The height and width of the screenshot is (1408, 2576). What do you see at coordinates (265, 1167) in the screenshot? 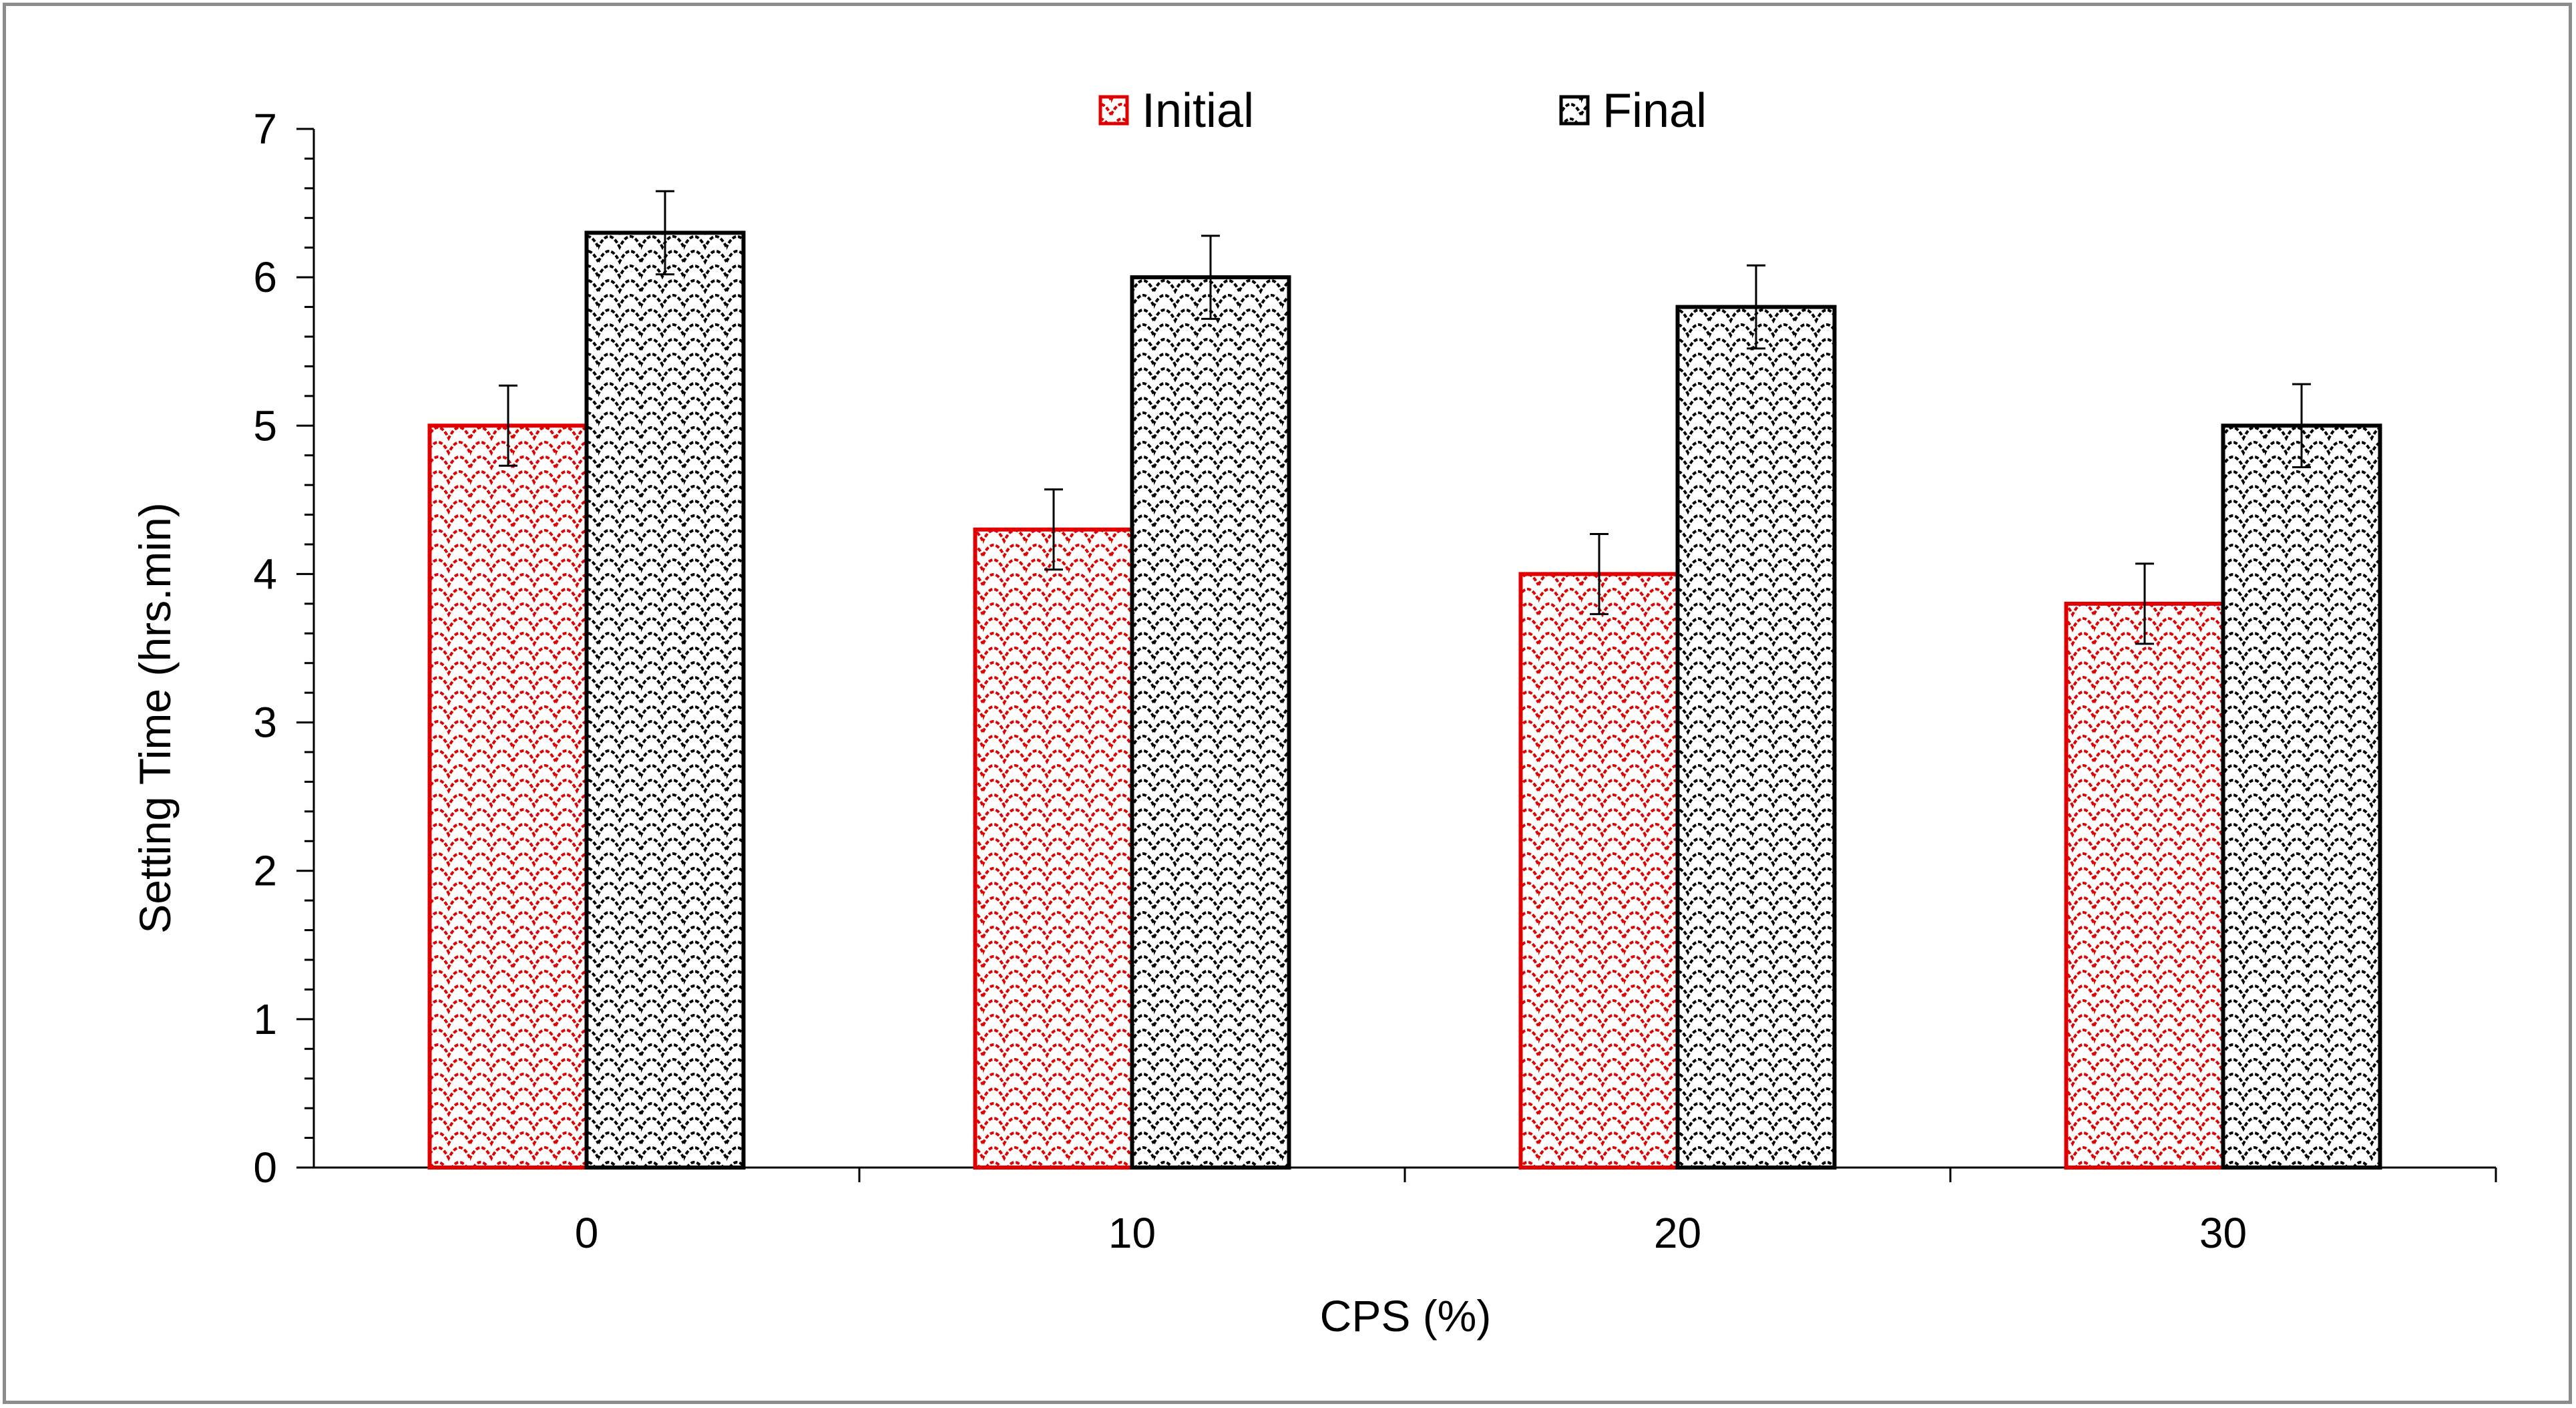
I see `y-tick-label: 0` at bounding box center [265, 1167].